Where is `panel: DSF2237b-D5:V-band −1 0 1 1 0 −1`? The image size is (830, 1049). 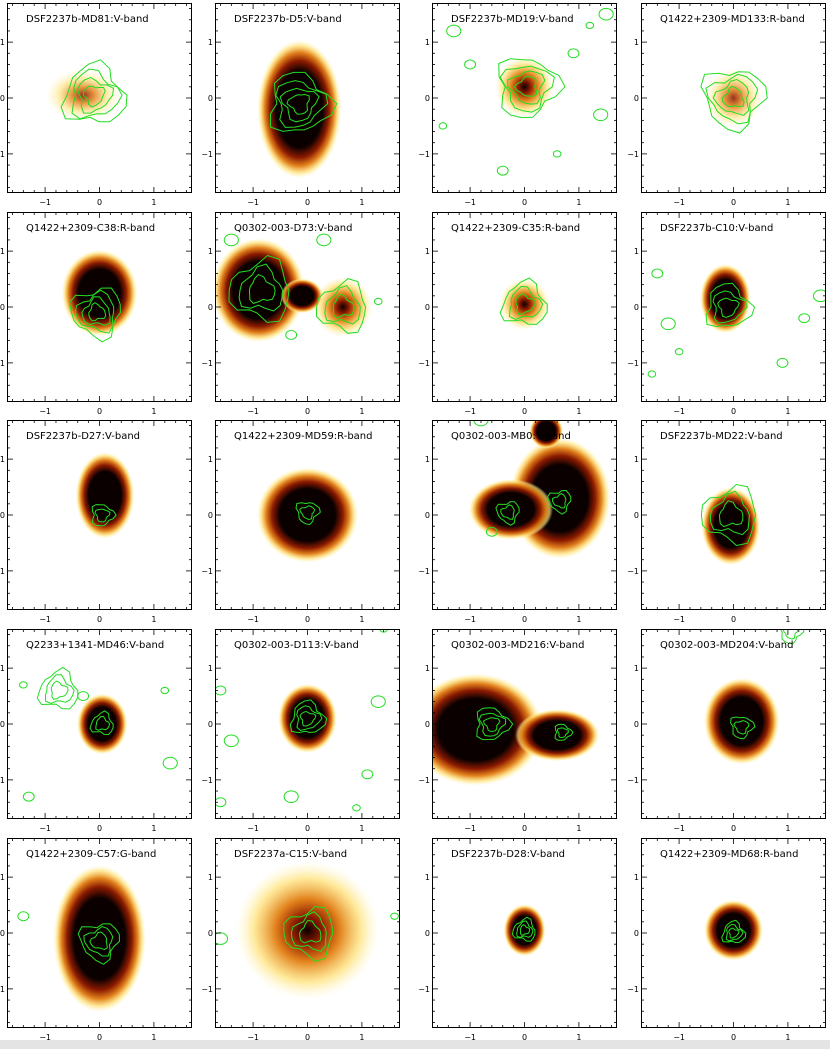 panel: DSF2237b-D5:V-band −1 0 1 1 0 −1 is located at coordinates (300, 105).